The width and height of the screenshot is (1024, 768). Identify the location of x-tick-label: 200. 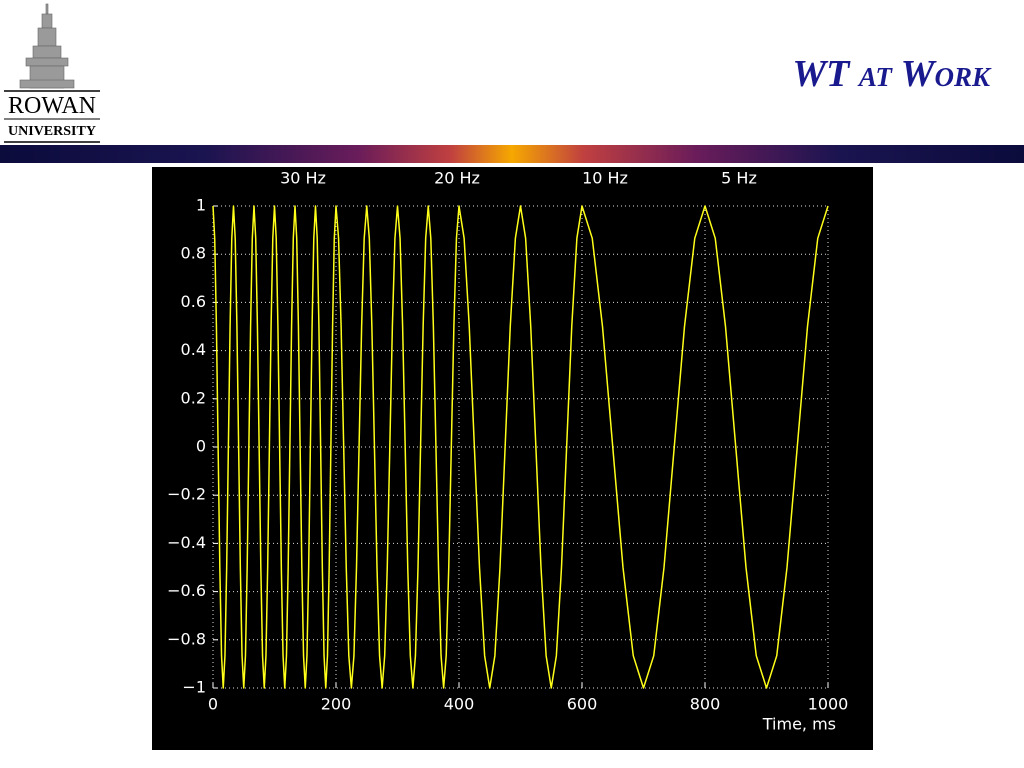
(336, 704).